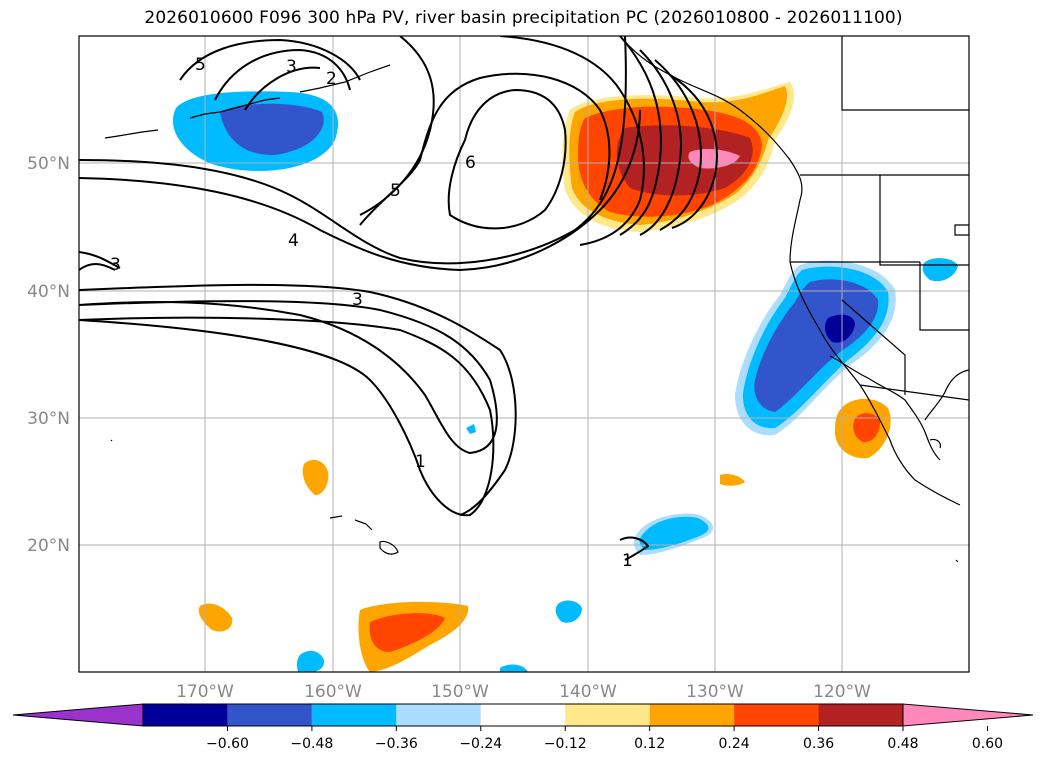  I want to click on colorbar-tick-label: −0.12, so click(565, 744).